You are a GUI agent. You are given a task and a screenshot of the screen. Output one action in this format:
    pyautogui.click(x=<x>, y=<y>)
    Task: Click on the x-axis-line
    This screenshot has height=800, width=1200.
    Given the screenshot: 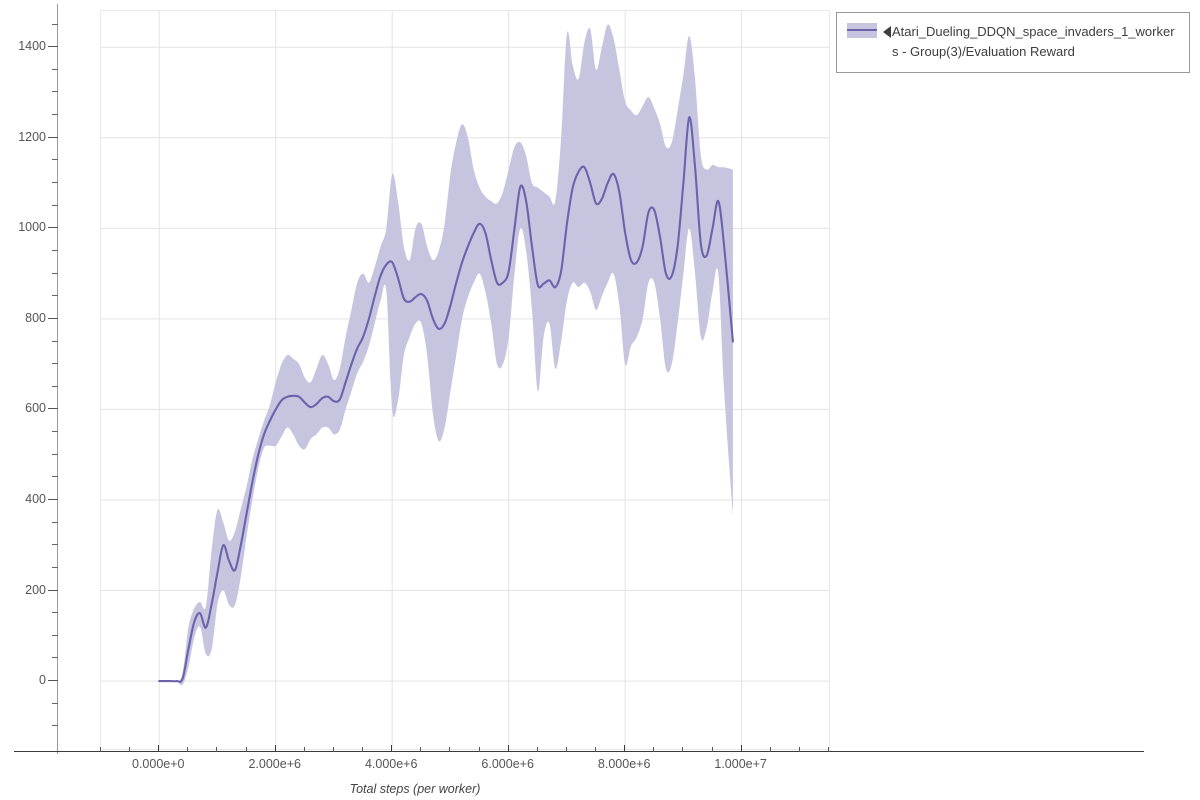 What is the action you would take?
    pyautogui.click(x=579, y=751)
    